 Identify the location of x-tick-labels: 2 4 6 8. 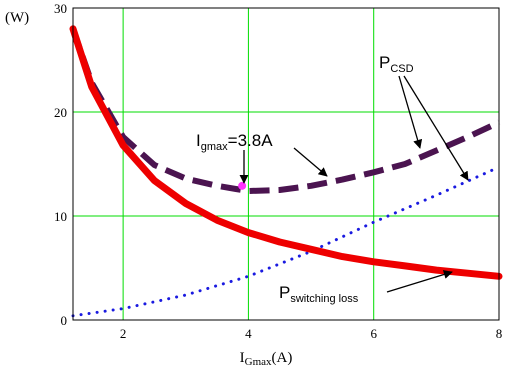
(311, 333).